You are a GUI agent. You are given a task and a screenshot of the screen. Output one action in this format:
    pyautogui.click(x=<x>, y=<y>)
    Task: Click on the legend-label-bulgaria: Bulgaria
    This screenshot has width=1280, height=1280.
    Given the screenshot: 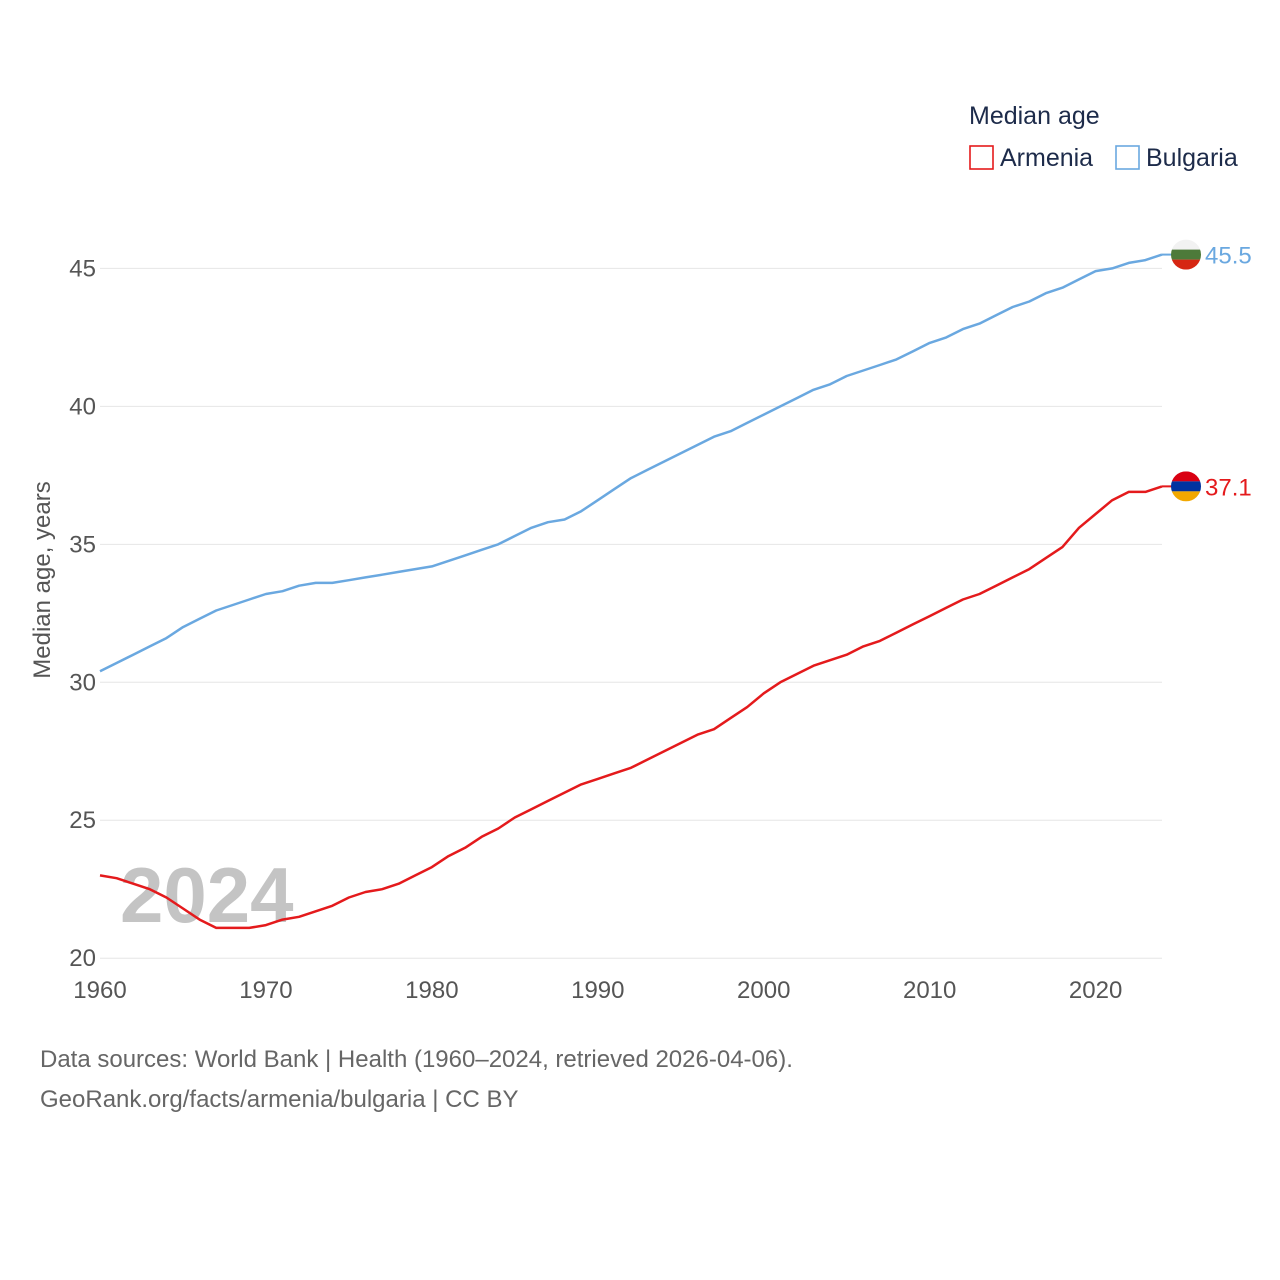 What is the action you would take?
    pyautogui.click(x=1192, y=158)
    